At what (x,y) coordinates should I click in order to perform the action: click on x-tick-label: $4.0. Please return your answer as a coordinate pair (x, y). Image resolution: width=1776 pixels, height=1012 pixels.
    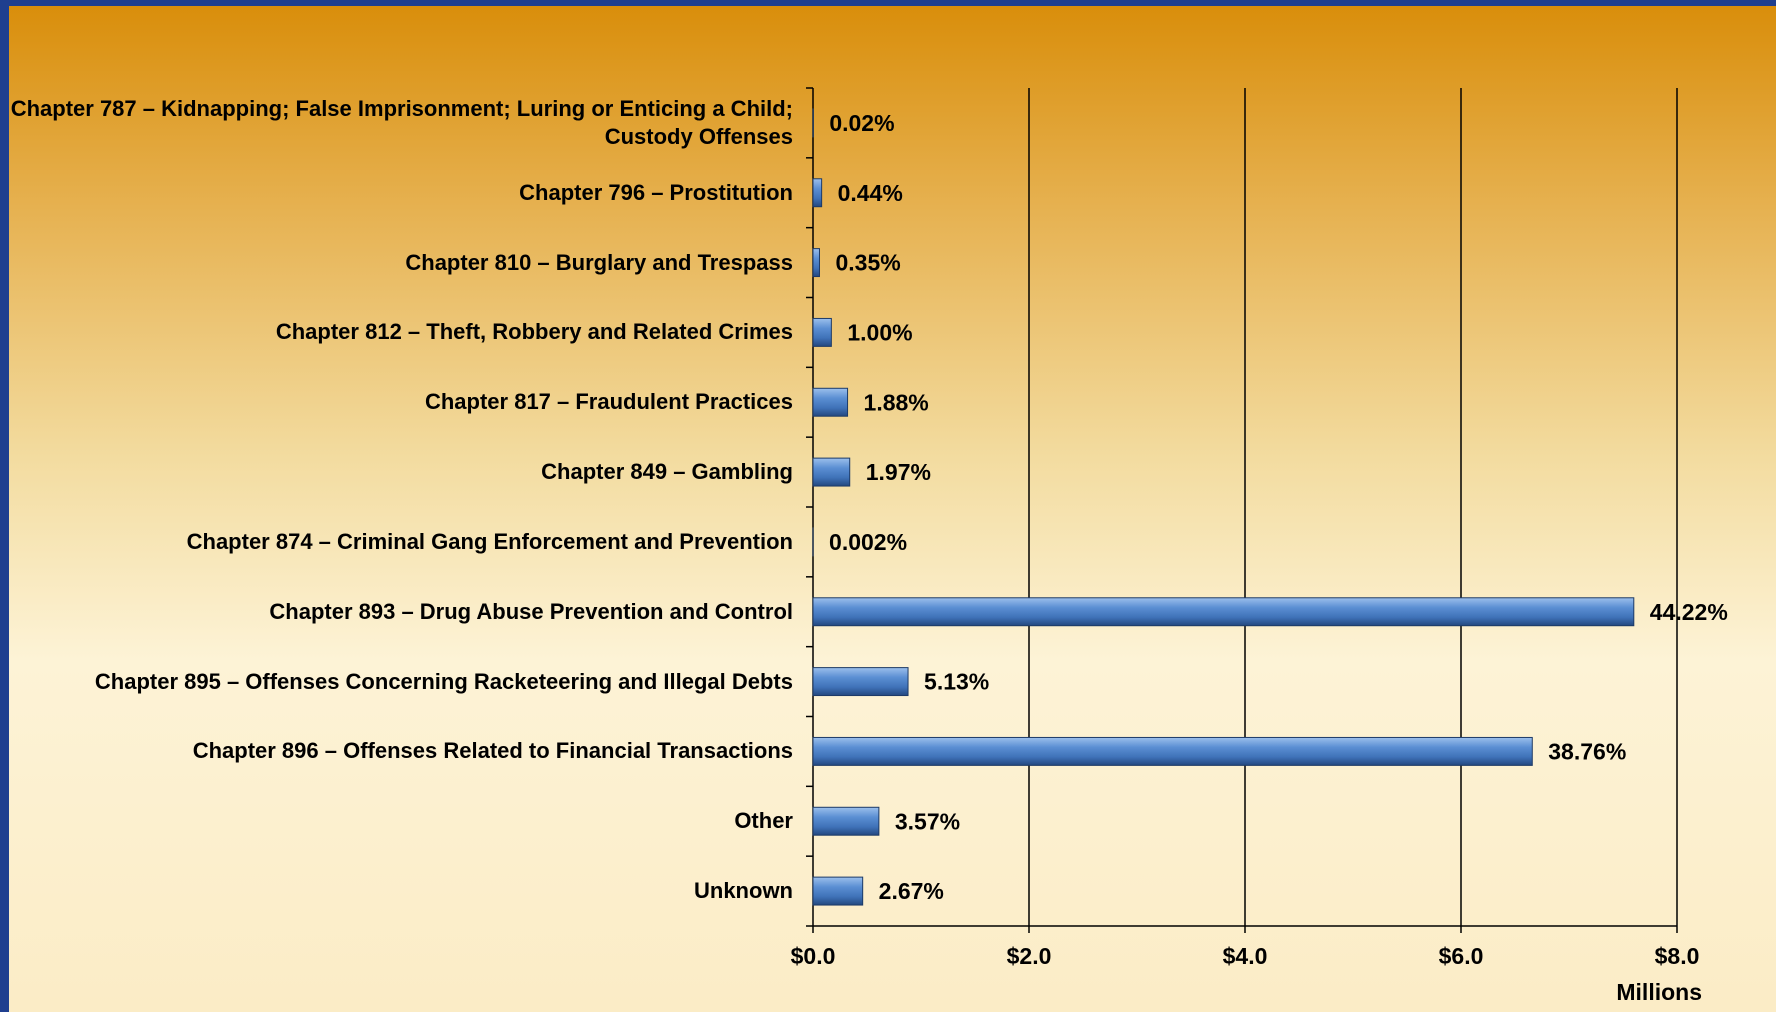
    Looking at the image, I should click on (1245, 956).